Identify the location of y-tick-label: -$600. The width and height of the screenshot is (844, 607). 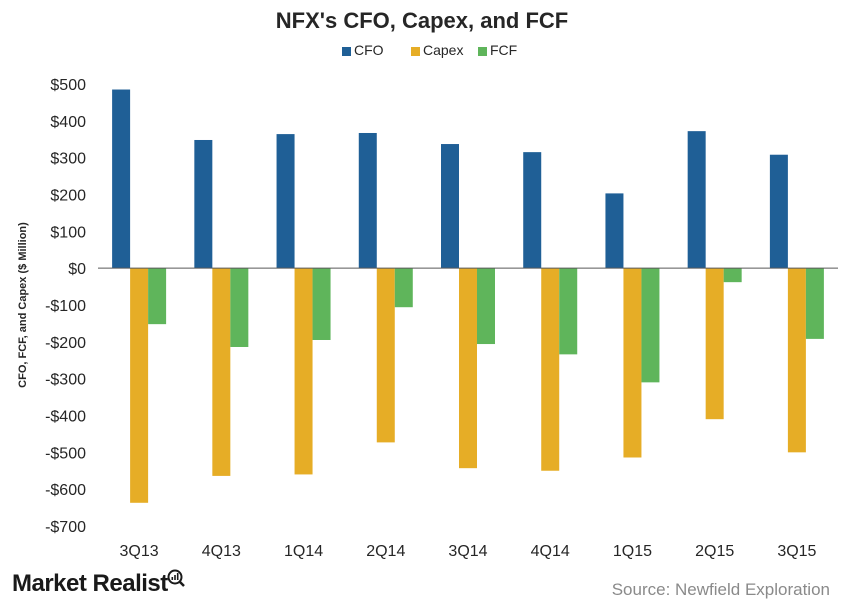
(65, 490).